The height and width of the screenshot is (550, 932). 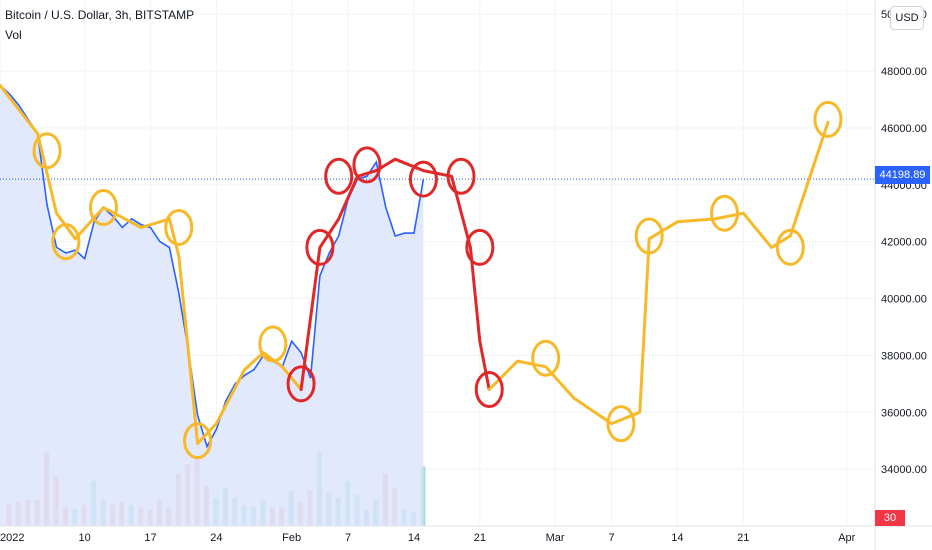 What do you see at coordinates (904, 300) in the screenshot?
I see `y-tick-label: 40000.00` at bounding box center [904, 300].